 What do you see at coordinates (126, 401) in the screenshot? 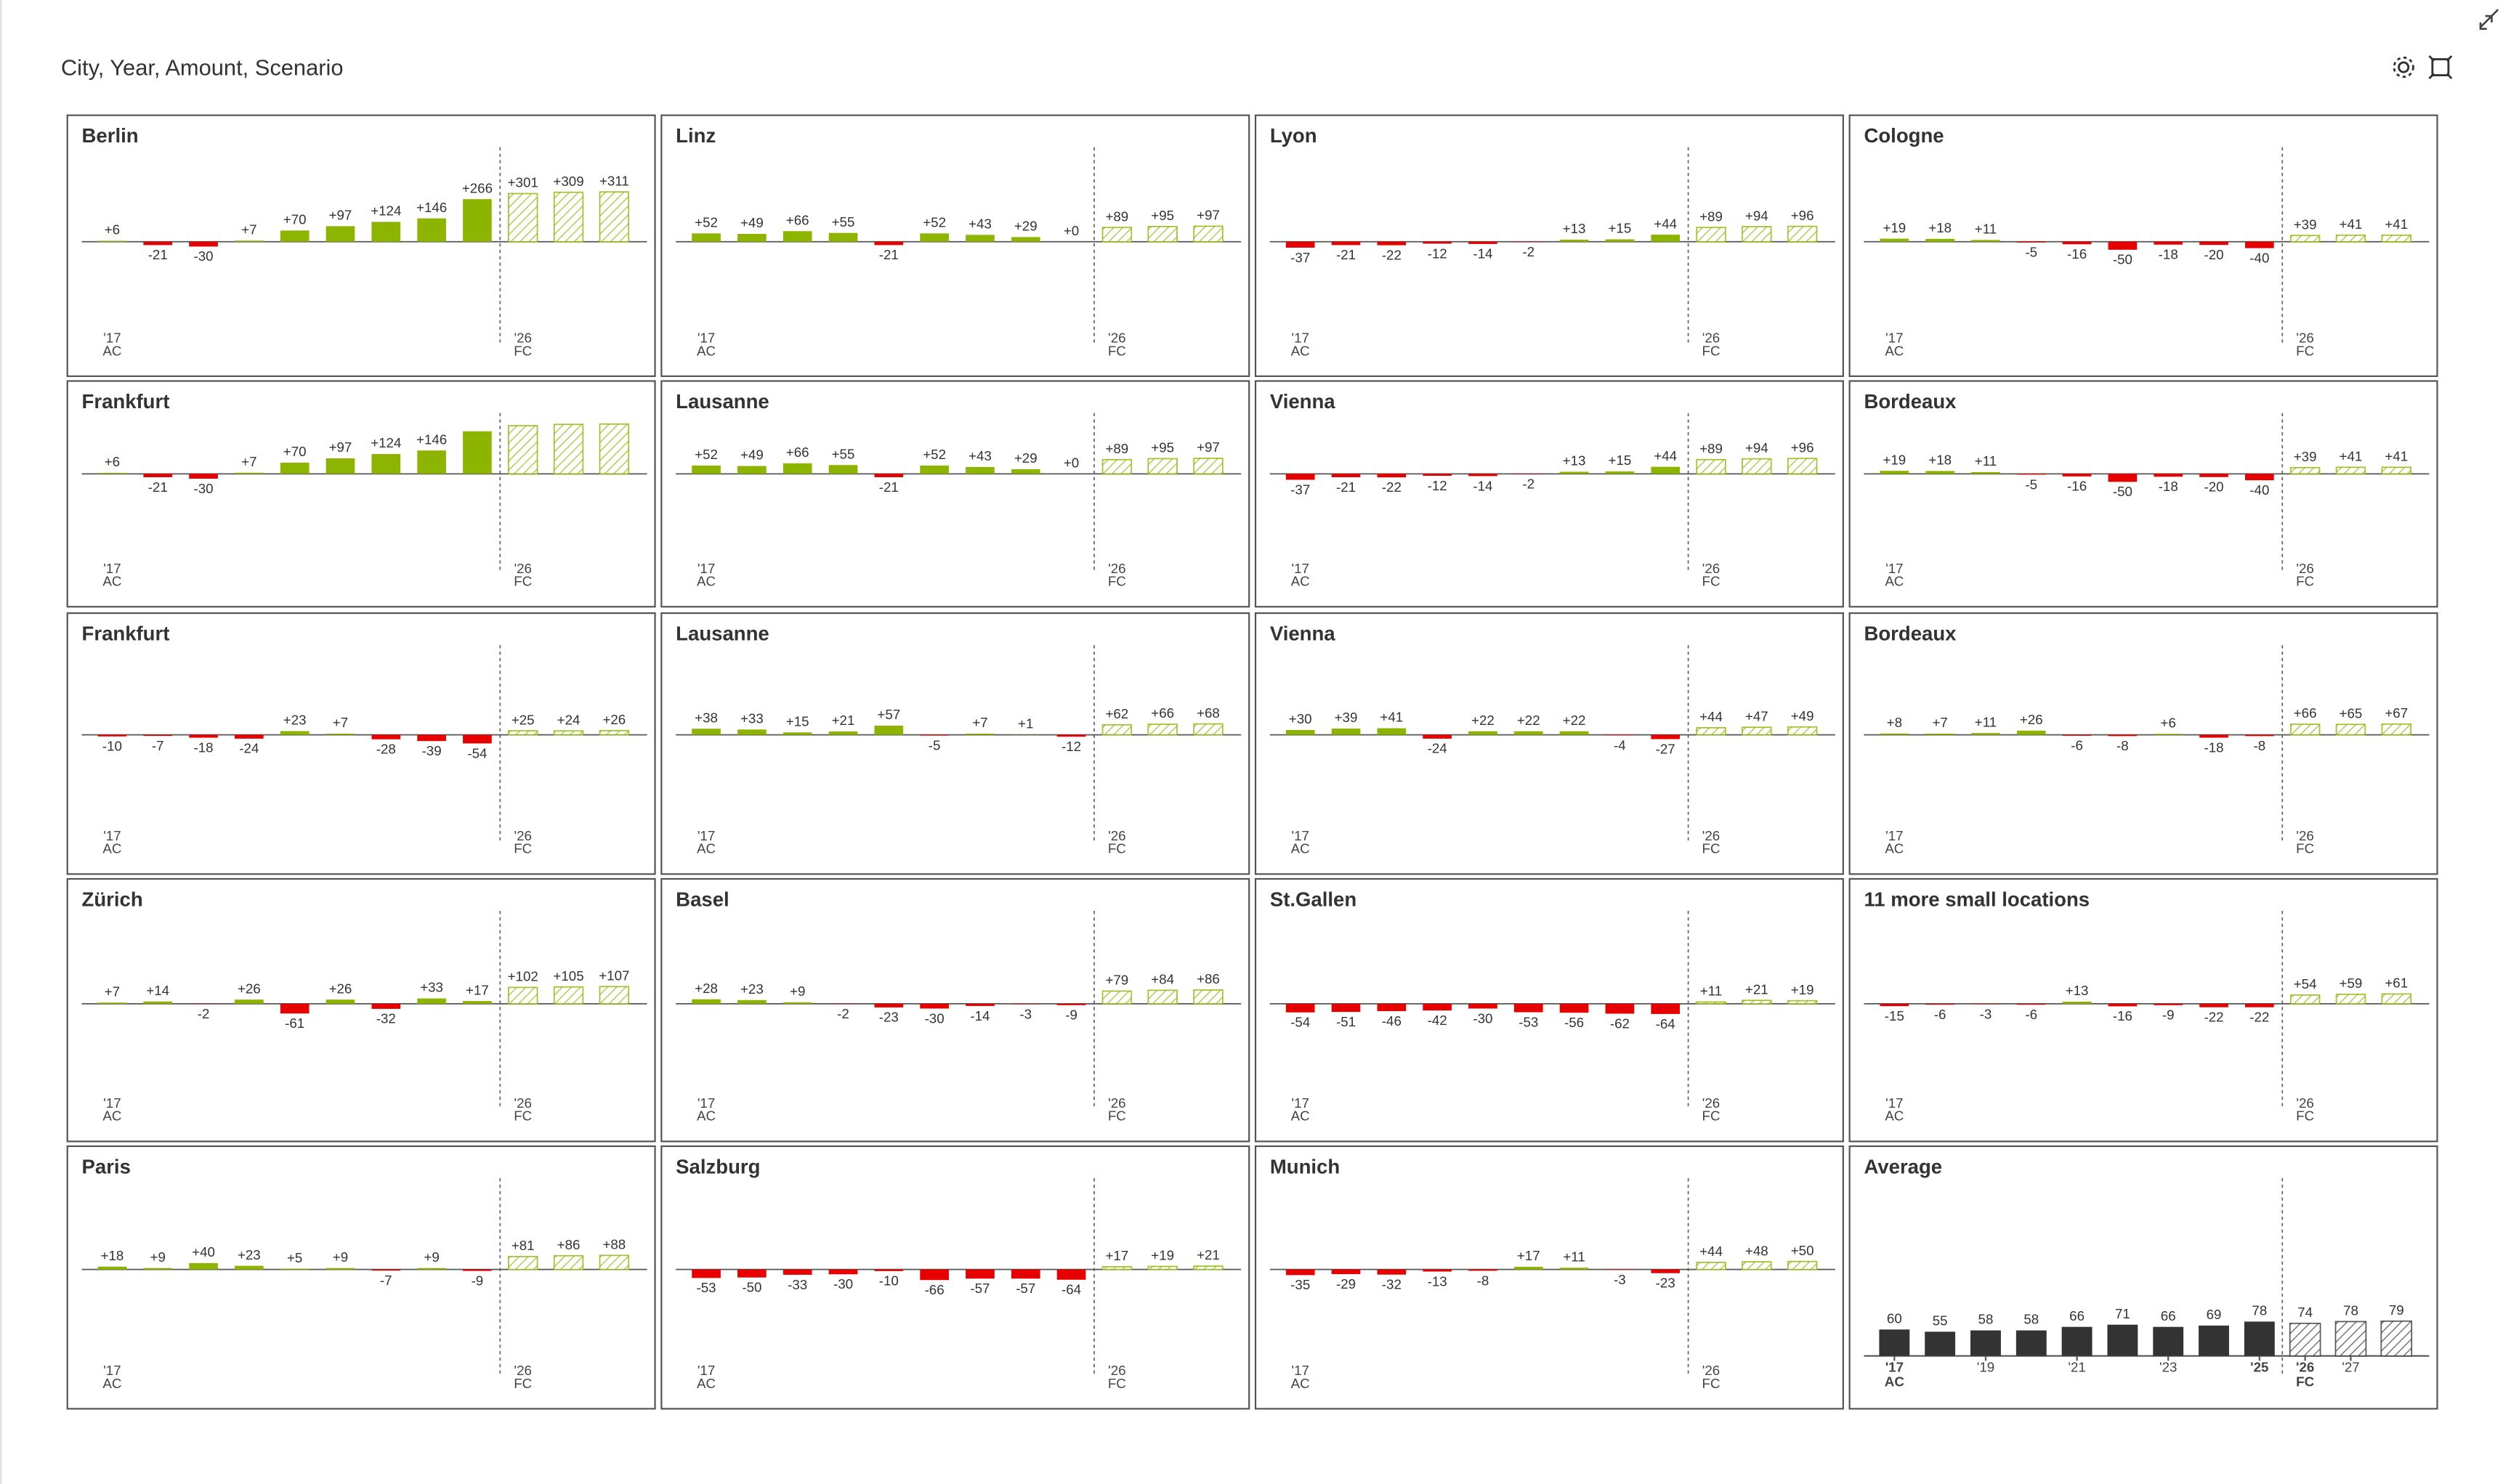
I see `panel-title: Frankfurt` at bounding box center [126, 401].